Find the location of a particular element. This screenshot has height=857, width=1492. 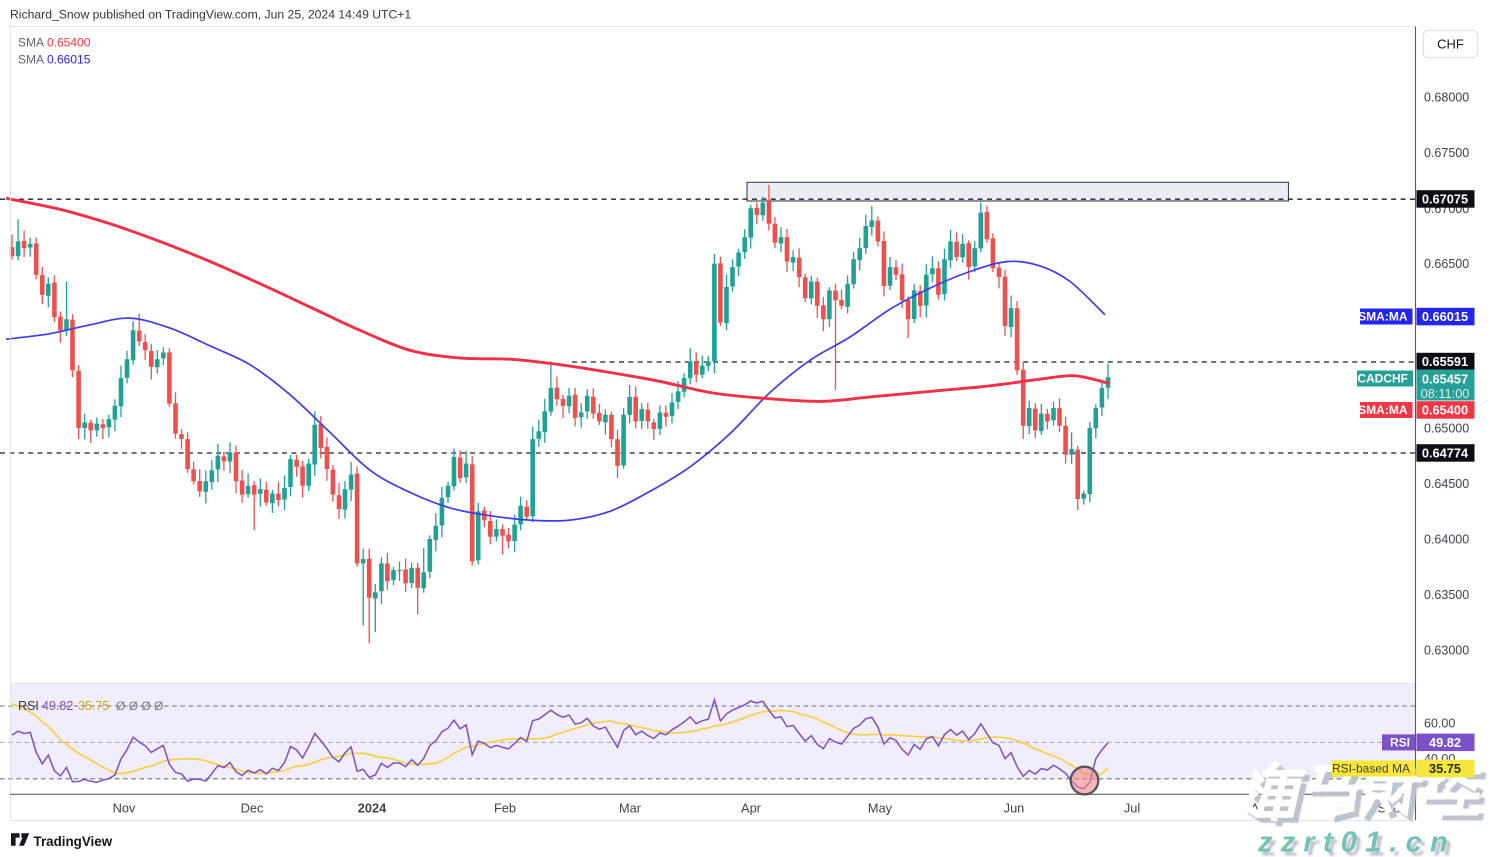

svg-text: Nov is located at coordinates (124, 808).